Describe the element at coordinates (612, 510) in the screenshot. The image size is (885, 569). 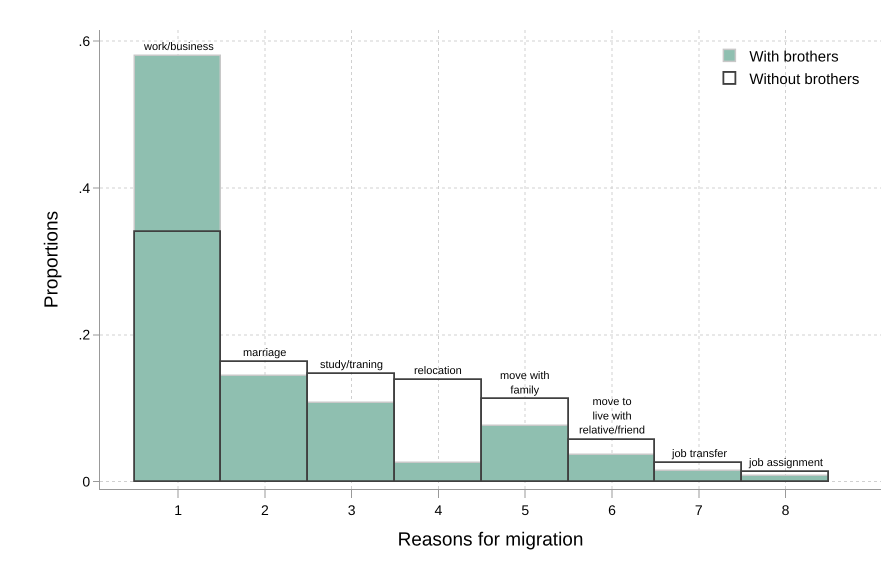
I see `x-tick-label: 6` at that location.